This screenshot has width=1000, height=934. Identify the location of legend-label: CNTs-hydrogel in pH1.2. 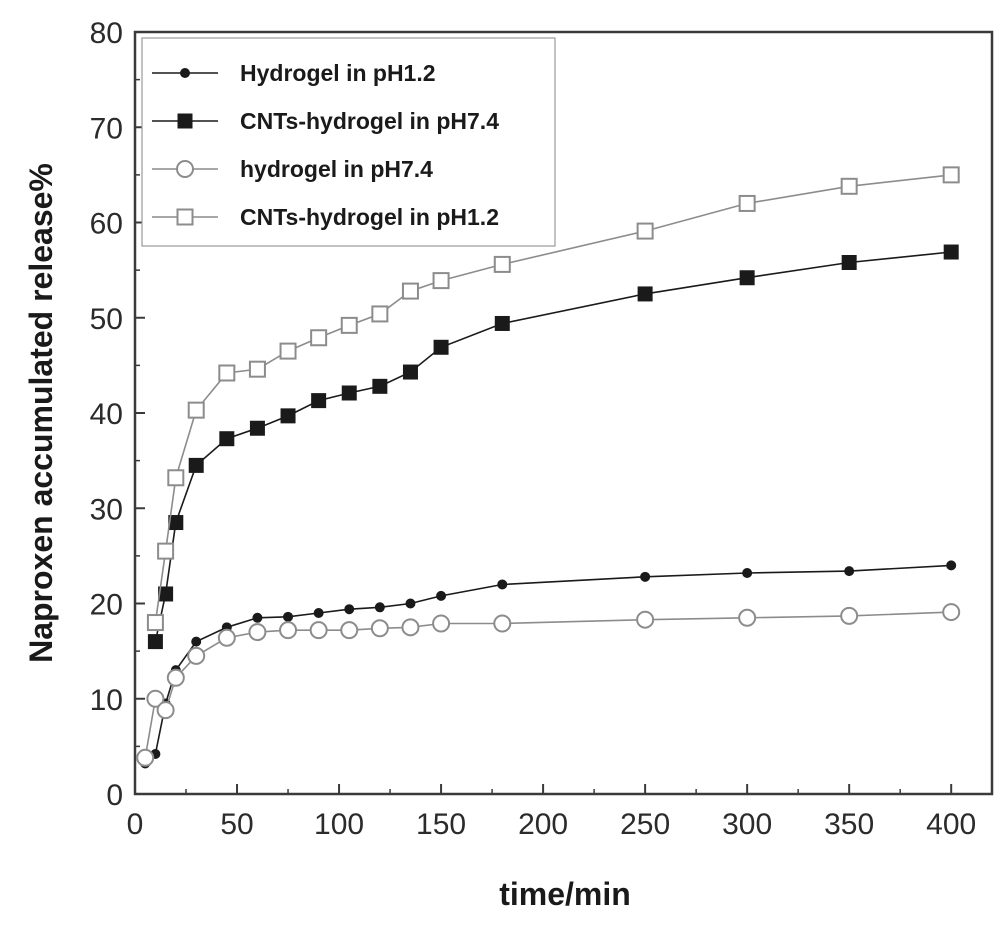
(369, 217).